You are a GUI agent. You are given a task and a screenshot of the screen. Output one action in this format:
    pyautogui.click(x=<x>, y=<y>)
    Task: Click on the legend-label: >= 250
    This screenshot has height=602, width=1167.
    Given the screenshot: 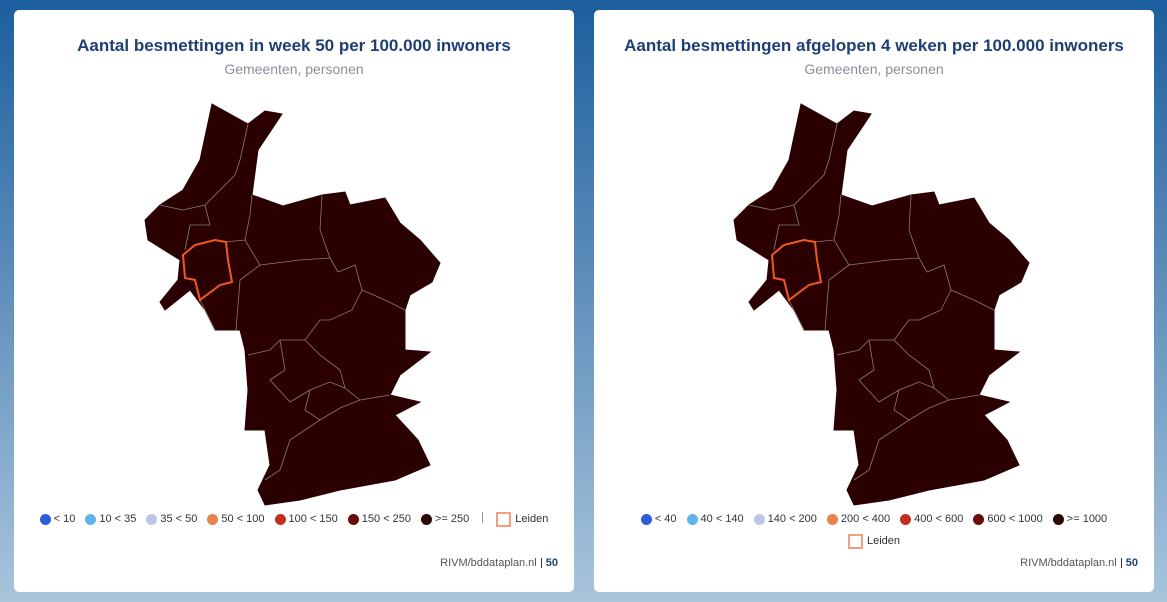 What is the action you would take?
    pyautogui.click(x=452, y=519)
    